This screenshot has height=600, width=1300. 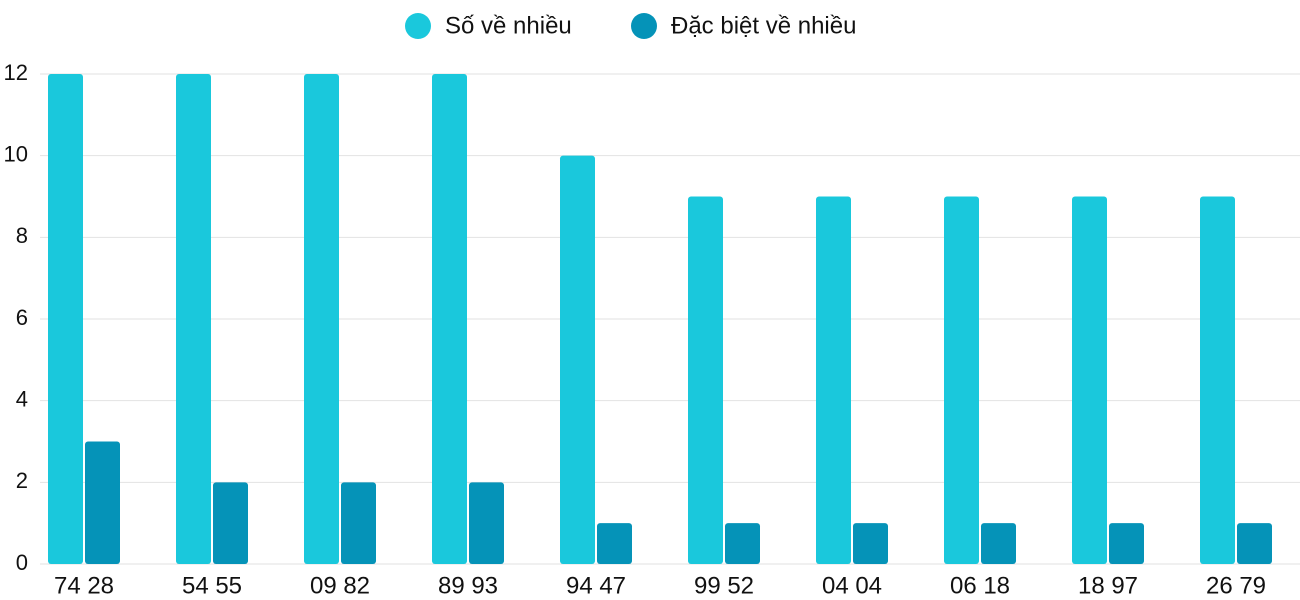 I want to click on x-tick-label: 94 47, so click(x=596, y=585).